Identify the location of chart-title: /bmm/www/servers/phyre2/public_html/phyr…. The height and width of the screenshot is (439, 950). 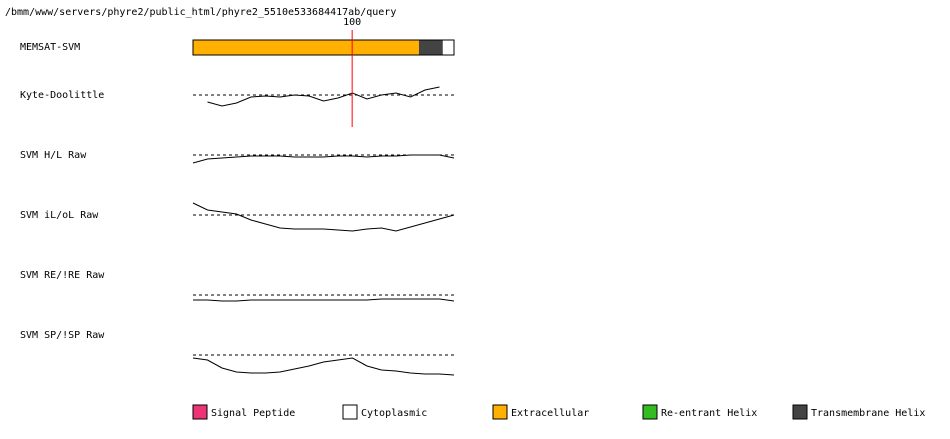
(200, 12).